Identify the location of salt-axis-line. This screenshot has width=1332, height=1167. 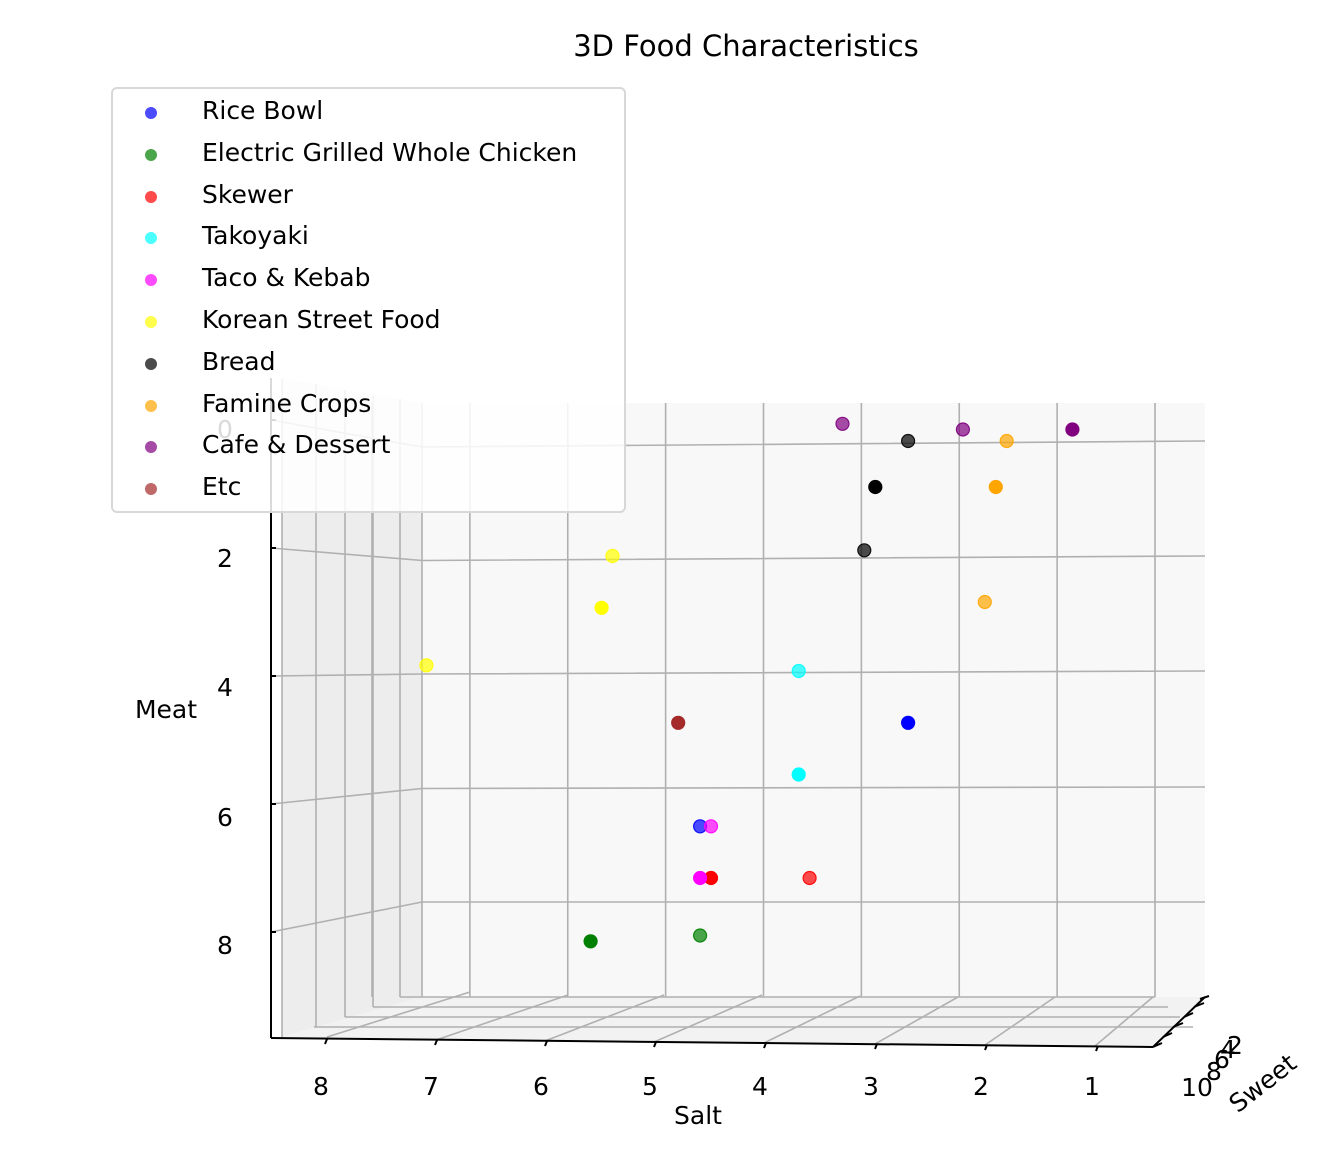
(712, 1042).